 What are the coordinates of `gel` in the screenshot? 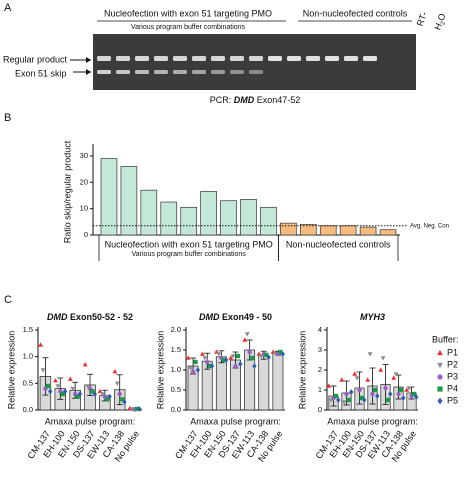 It's located at (254, 62).